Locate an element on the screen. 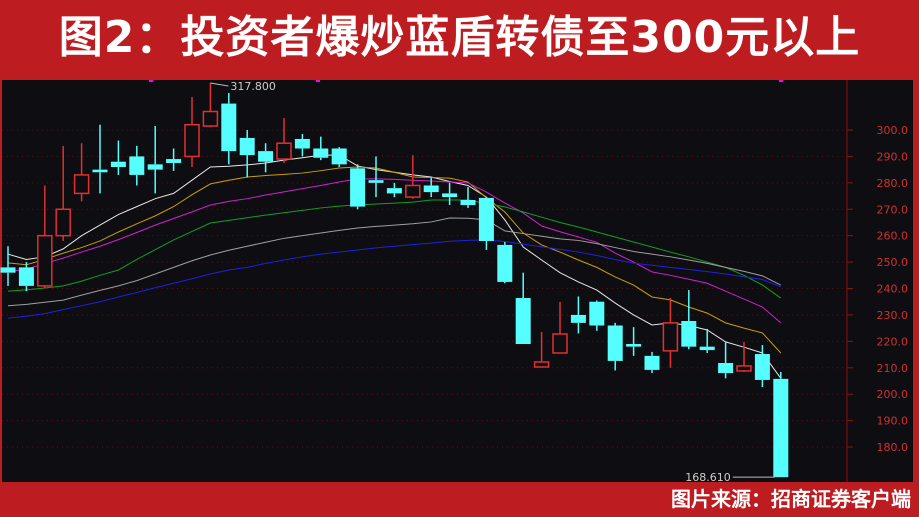  y-tick-label: 220.0 is located at coordinates (893, 341).